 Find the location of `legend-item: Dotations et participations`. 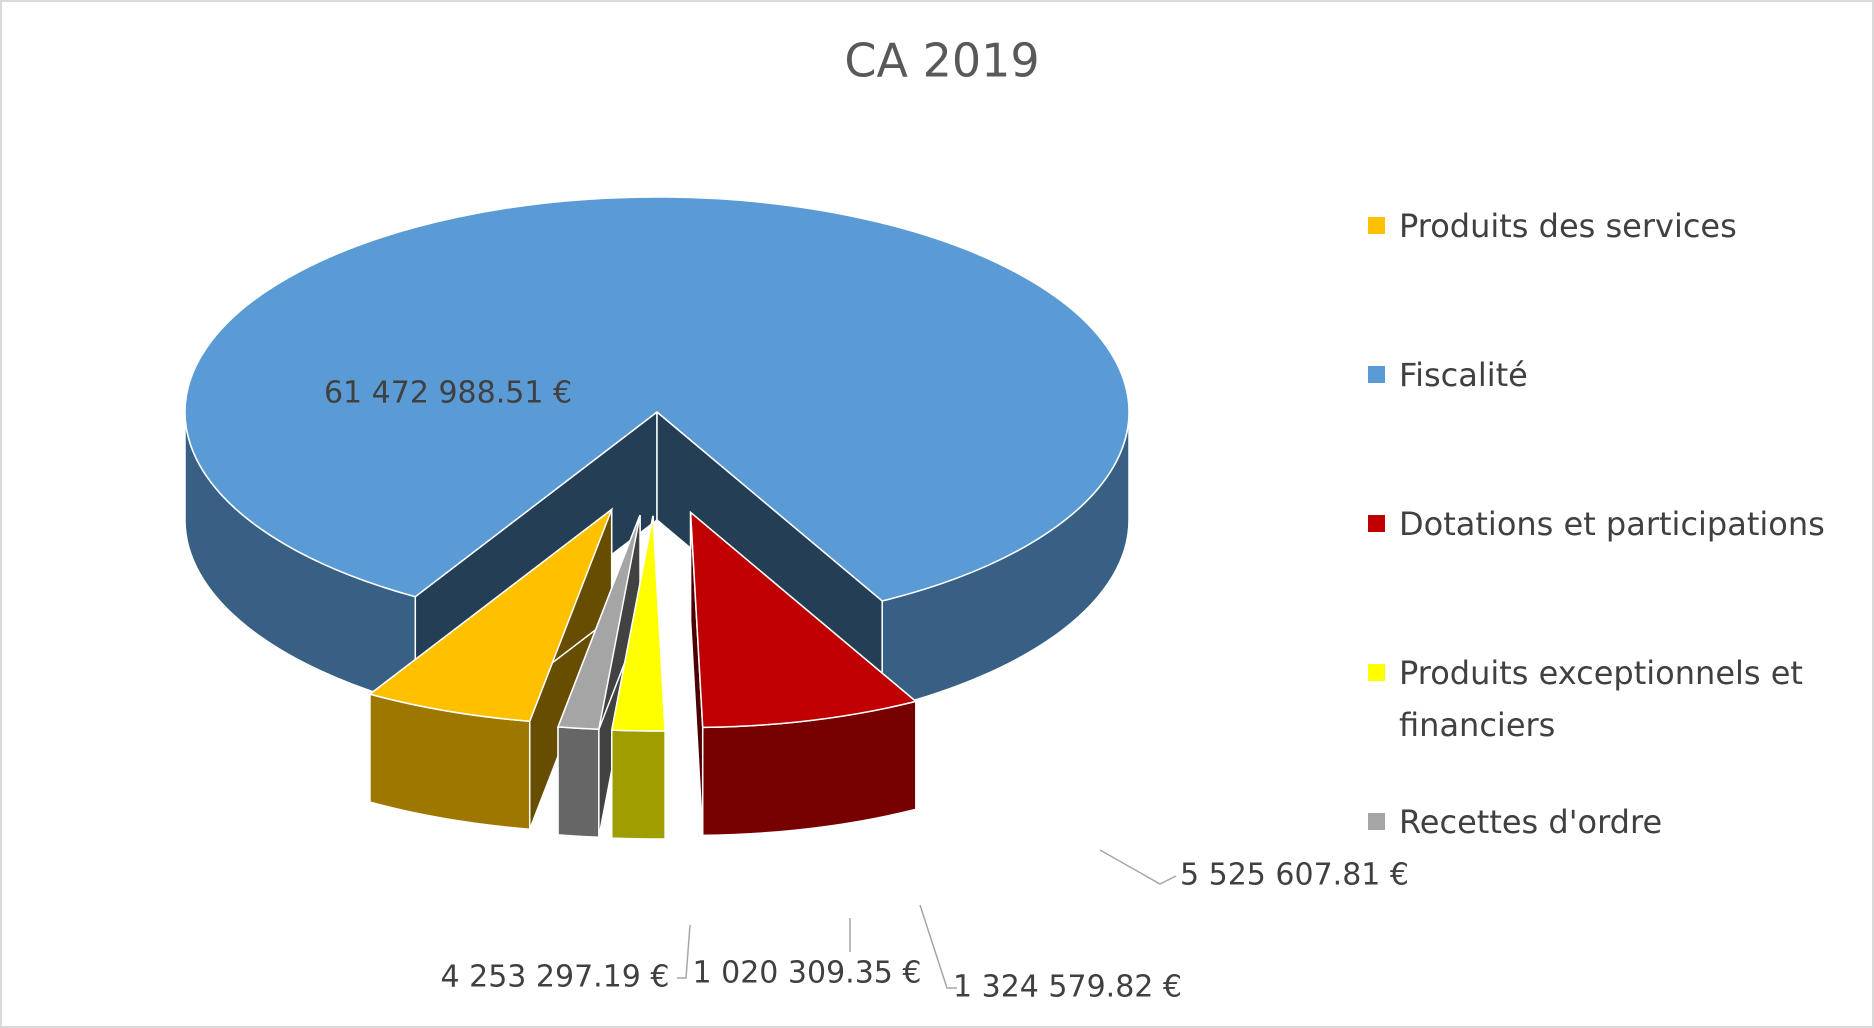

legend-item: Dotations et participations is located at coordinates (1618, 572).